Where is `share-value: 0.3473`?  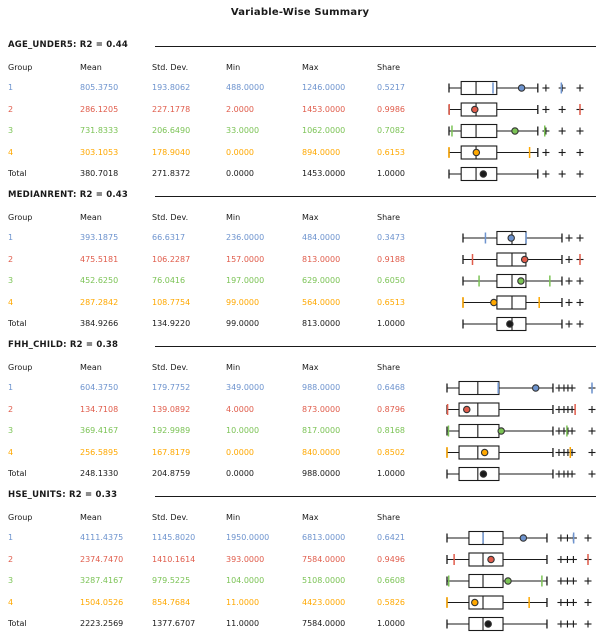 share-value: 0.3473 is located at coordinates (391, 237).